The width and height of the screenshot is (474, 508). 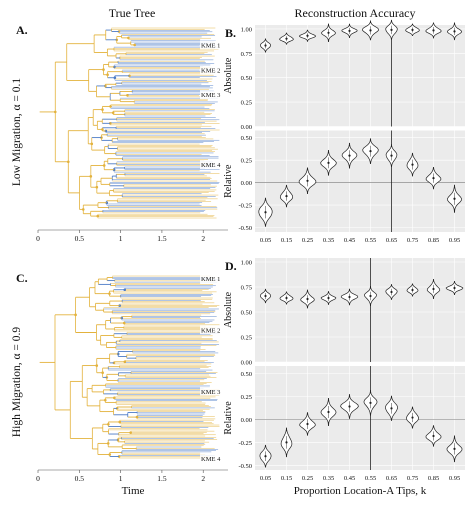 What do you see at coordinates (203, 478) in the screenshot?
I see `tree-x-tick-label: 2` at bounding box center [203, 478].